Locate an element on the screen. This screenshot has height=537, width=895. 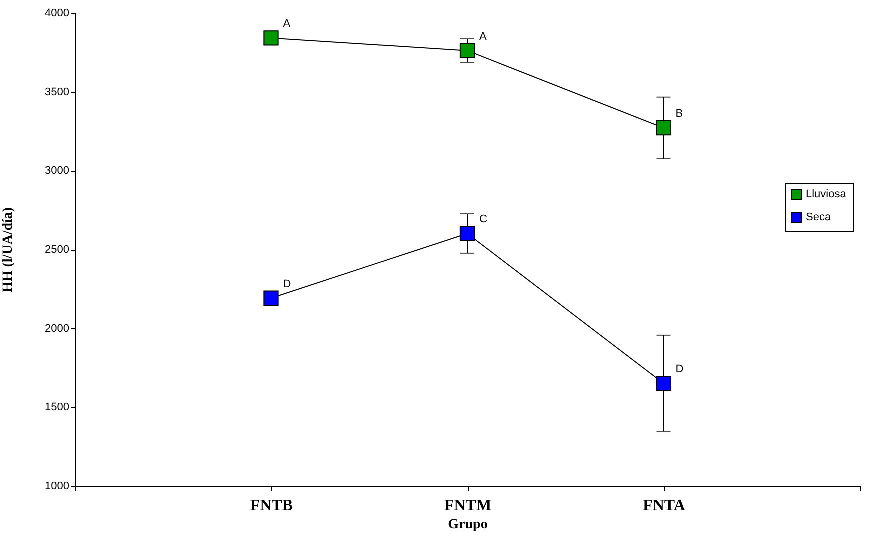
y-tick-label: 4000 is located at coordinates (57, 14).